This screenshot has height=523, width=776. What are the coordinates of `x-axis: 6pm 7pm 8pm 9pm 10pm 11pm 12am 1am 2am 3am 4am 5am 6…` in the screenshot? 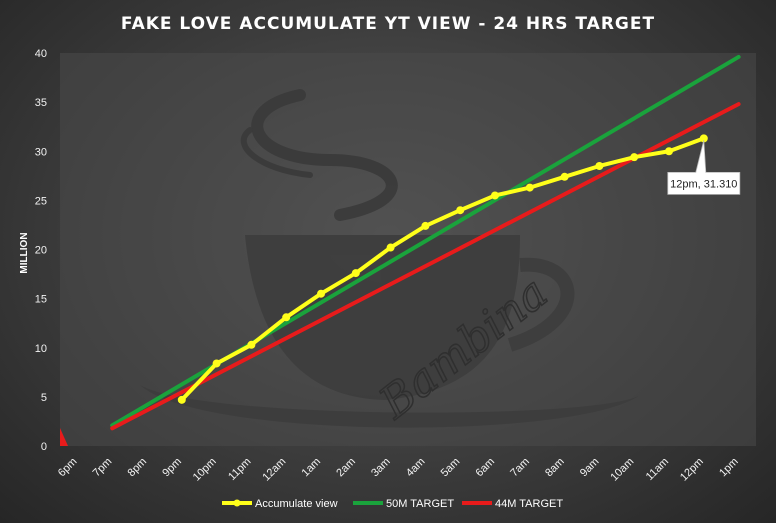 It's located at (398, 470).